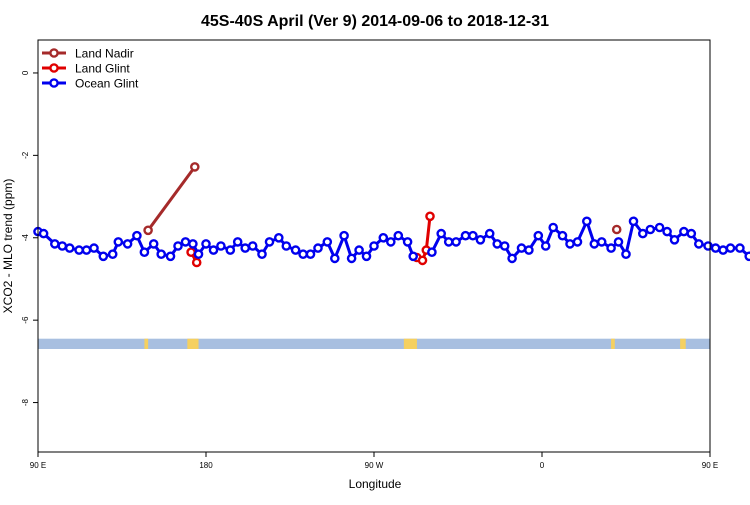 The image size is (750, 505). What do you see at coordinates (25, 320) in the screenshot?
I see `y-tick-label: -6` at bounding box center [25, 320].